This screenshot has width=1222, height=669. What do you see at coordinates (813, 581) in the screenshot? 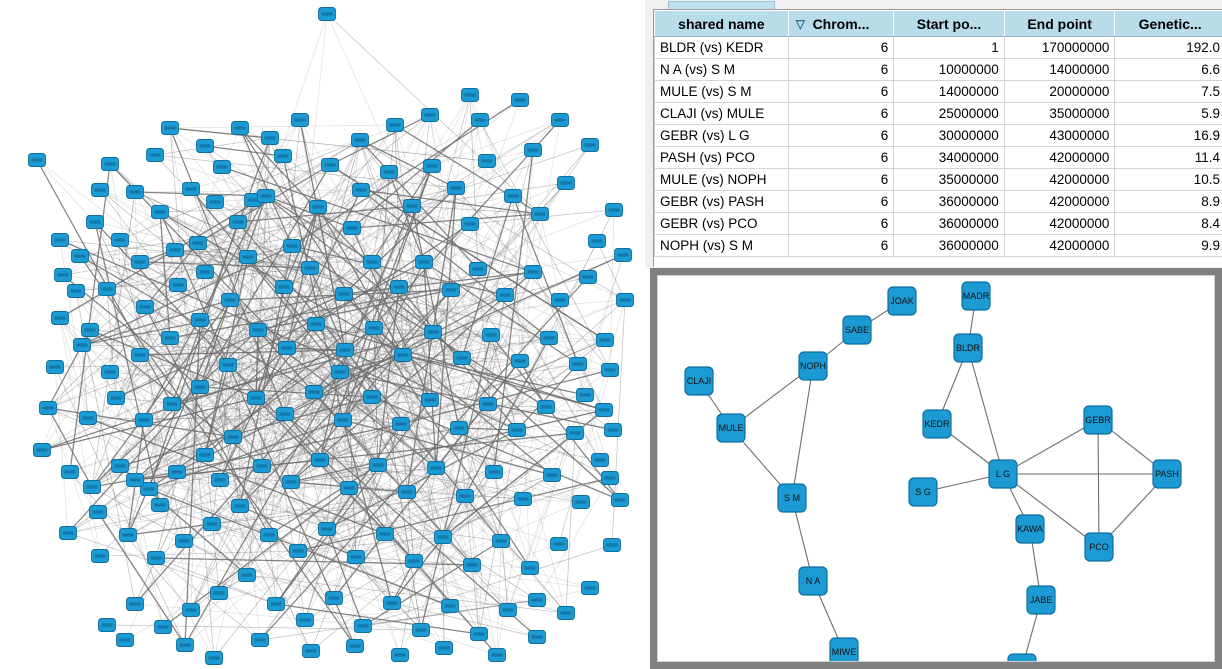
I see `network-node-NA: N A` at bounding box center [813, 581].